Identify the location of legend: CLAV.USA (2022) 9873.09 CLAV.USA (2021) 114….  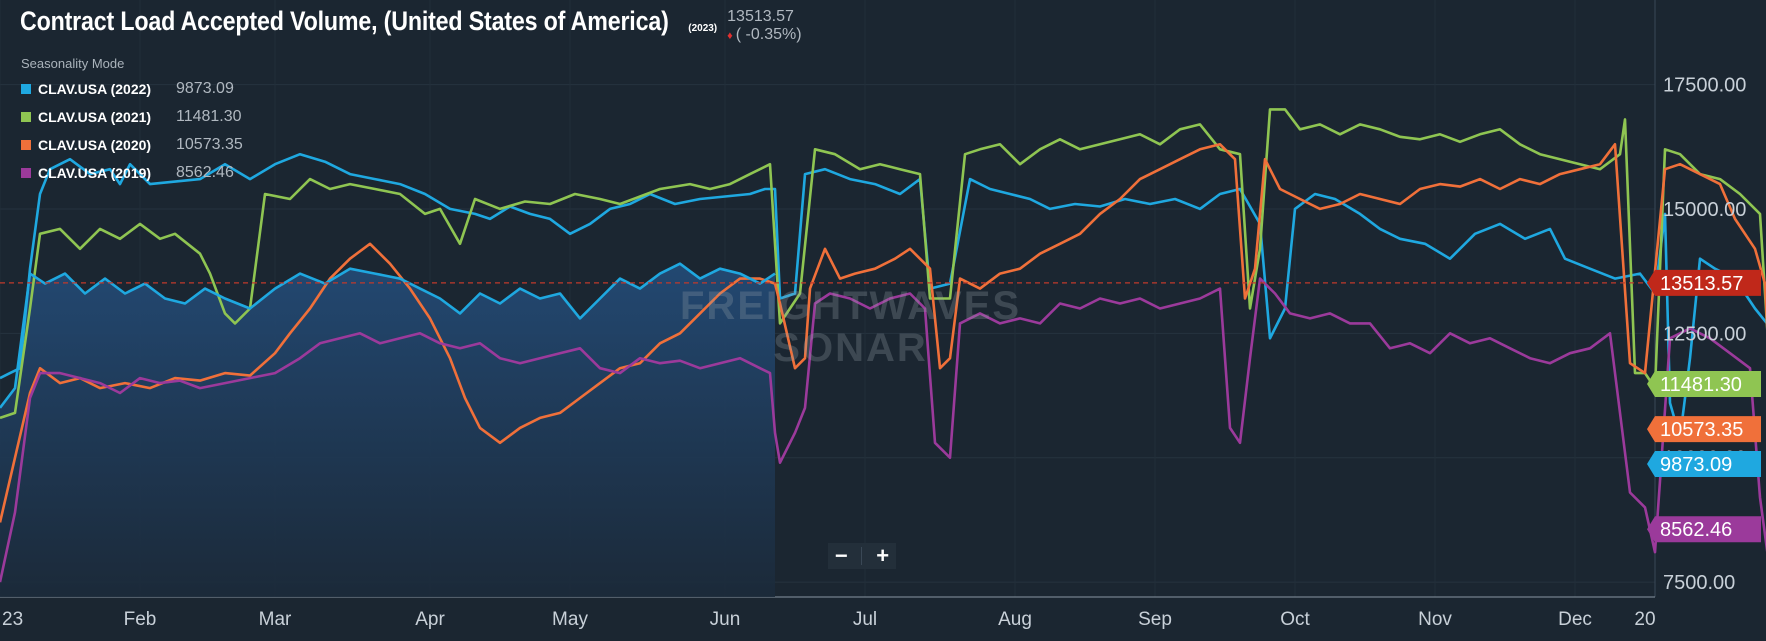
(132, 131).